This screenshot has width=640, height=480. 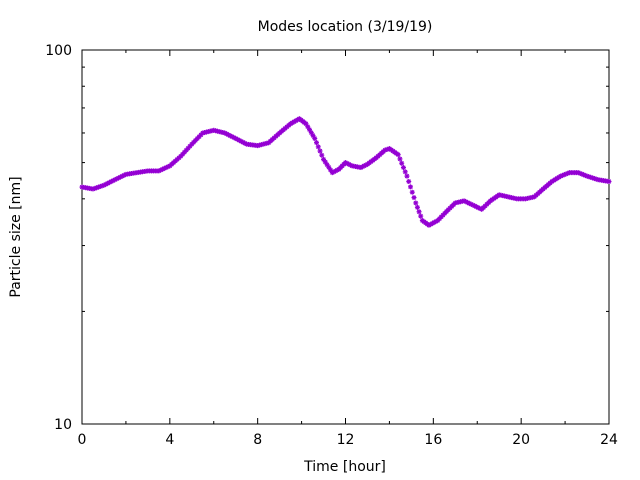 What do you see at coordinates (169, 440) in the screenshot?
I see `x-tick-label: 4` at bounding box center [169, 440].